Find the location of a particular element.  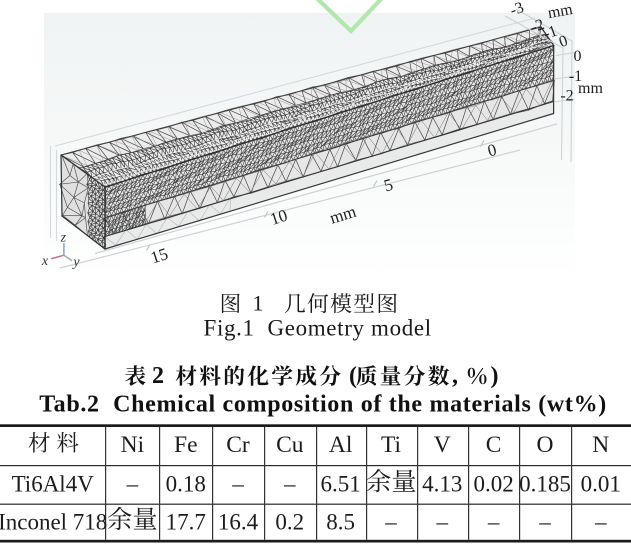

svg-text: O is located at coordinates (545, 445).